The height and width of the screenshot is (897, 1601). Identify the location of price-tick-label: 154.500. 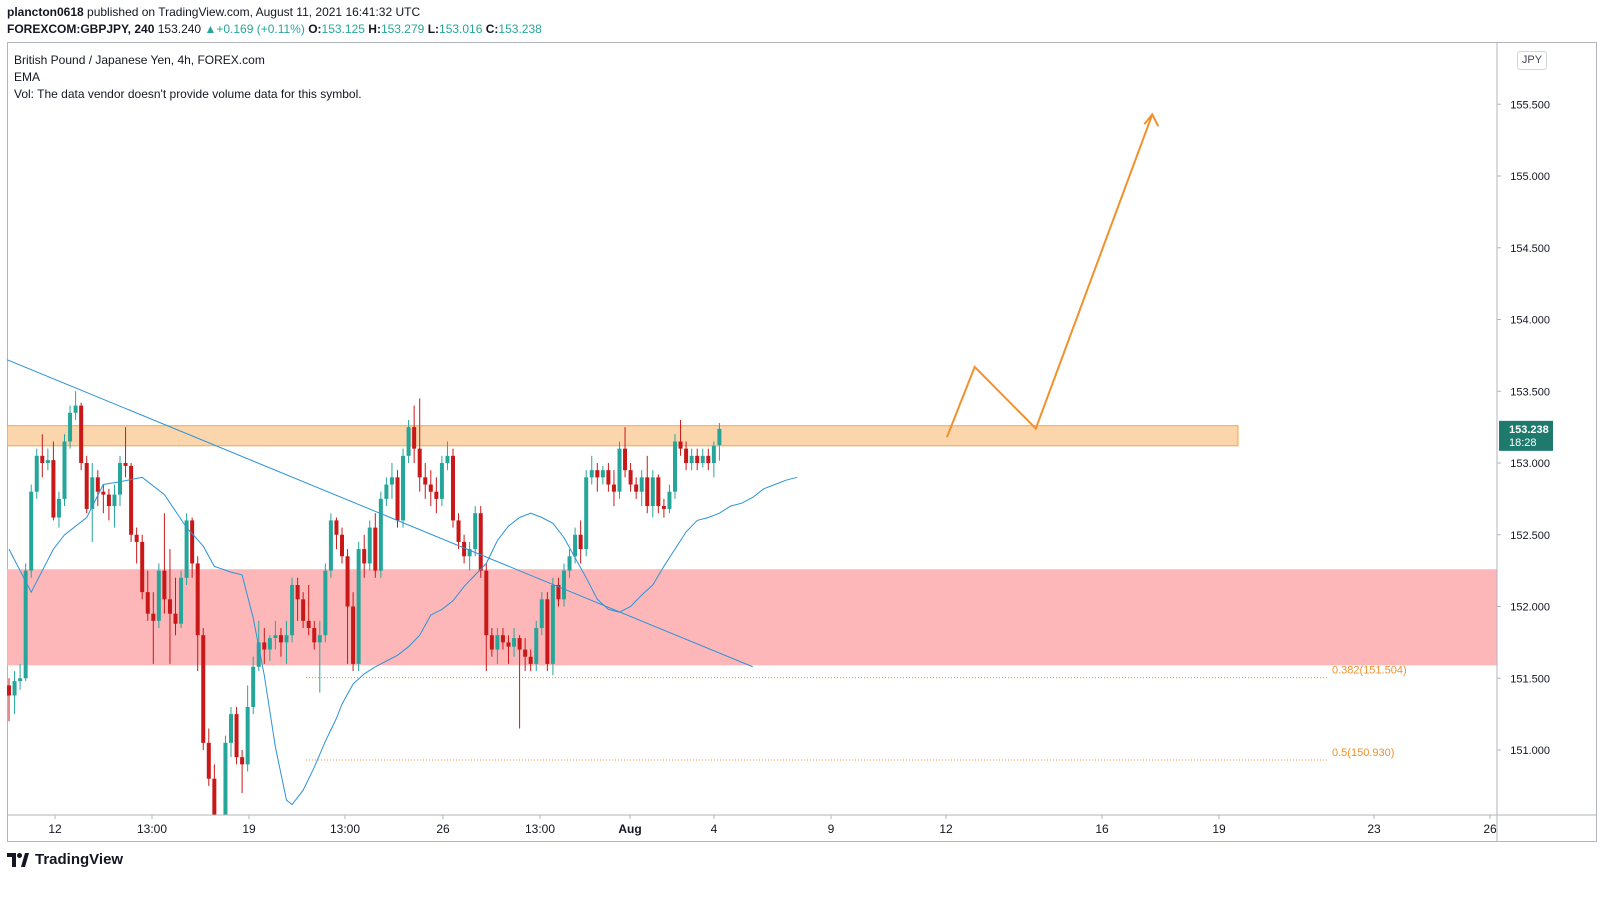
(1530, 249).